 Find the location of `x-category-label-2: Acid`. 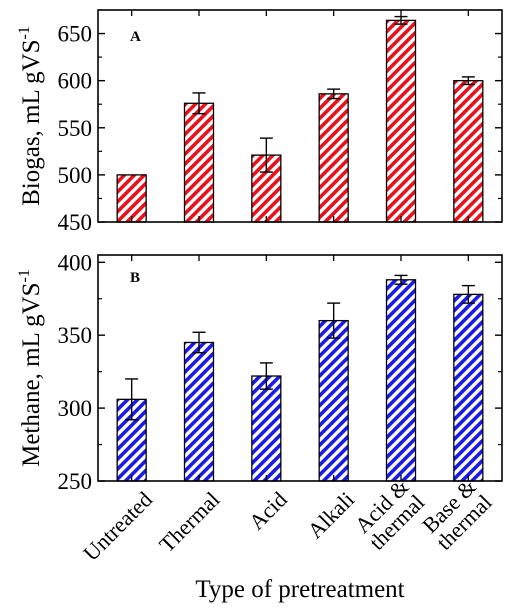

x-category-label-2: Acid is located at coordinates (268, 511).